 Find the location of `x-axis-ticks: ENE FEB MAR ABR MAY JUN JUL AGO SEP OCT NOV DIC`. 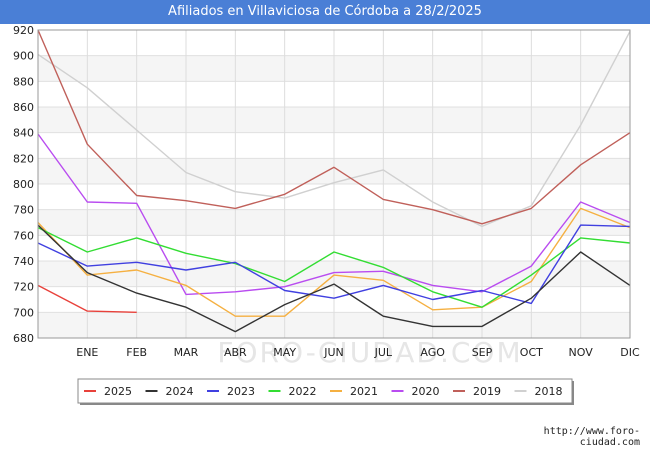

x-axis-ticks: ENE FEB MAR ABR MAY JUN JUL AGO SEP OCT NOV DIC is located at coordinates (358, 352).